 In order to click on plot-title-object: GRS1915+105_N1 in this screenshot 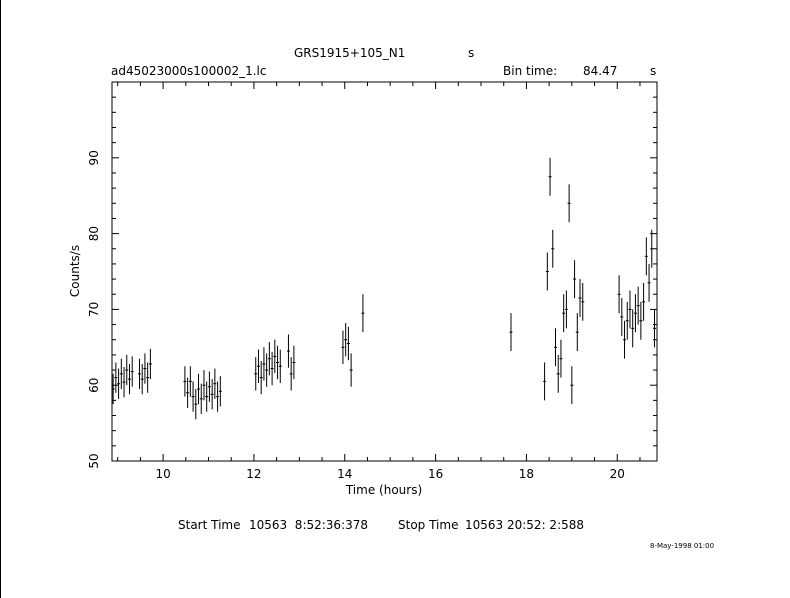, I will do `click(350, 53)`.